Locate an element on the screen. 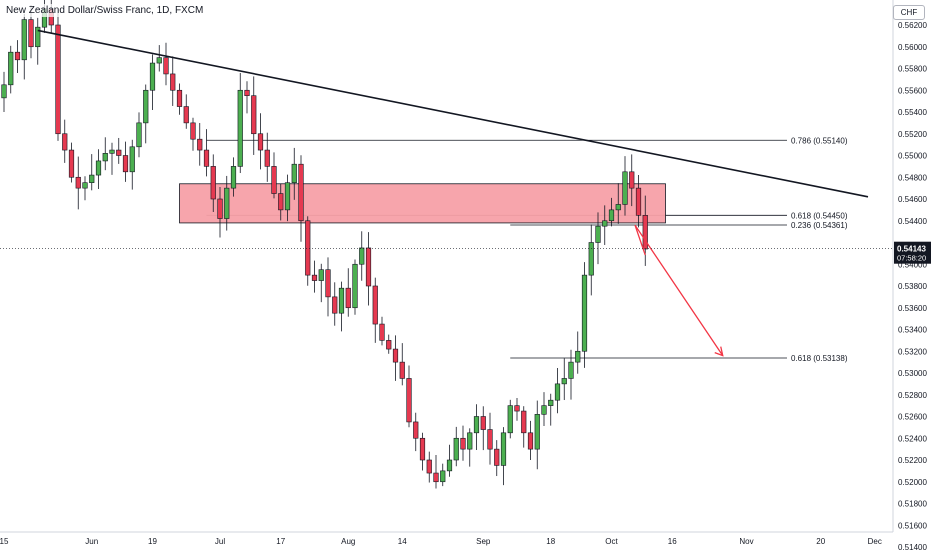 This screenshot has height=555, width=932. chart-title: New Zealand Dollar/Swiss Franc, 1D, FXCM is located at coordinates (105, 10).